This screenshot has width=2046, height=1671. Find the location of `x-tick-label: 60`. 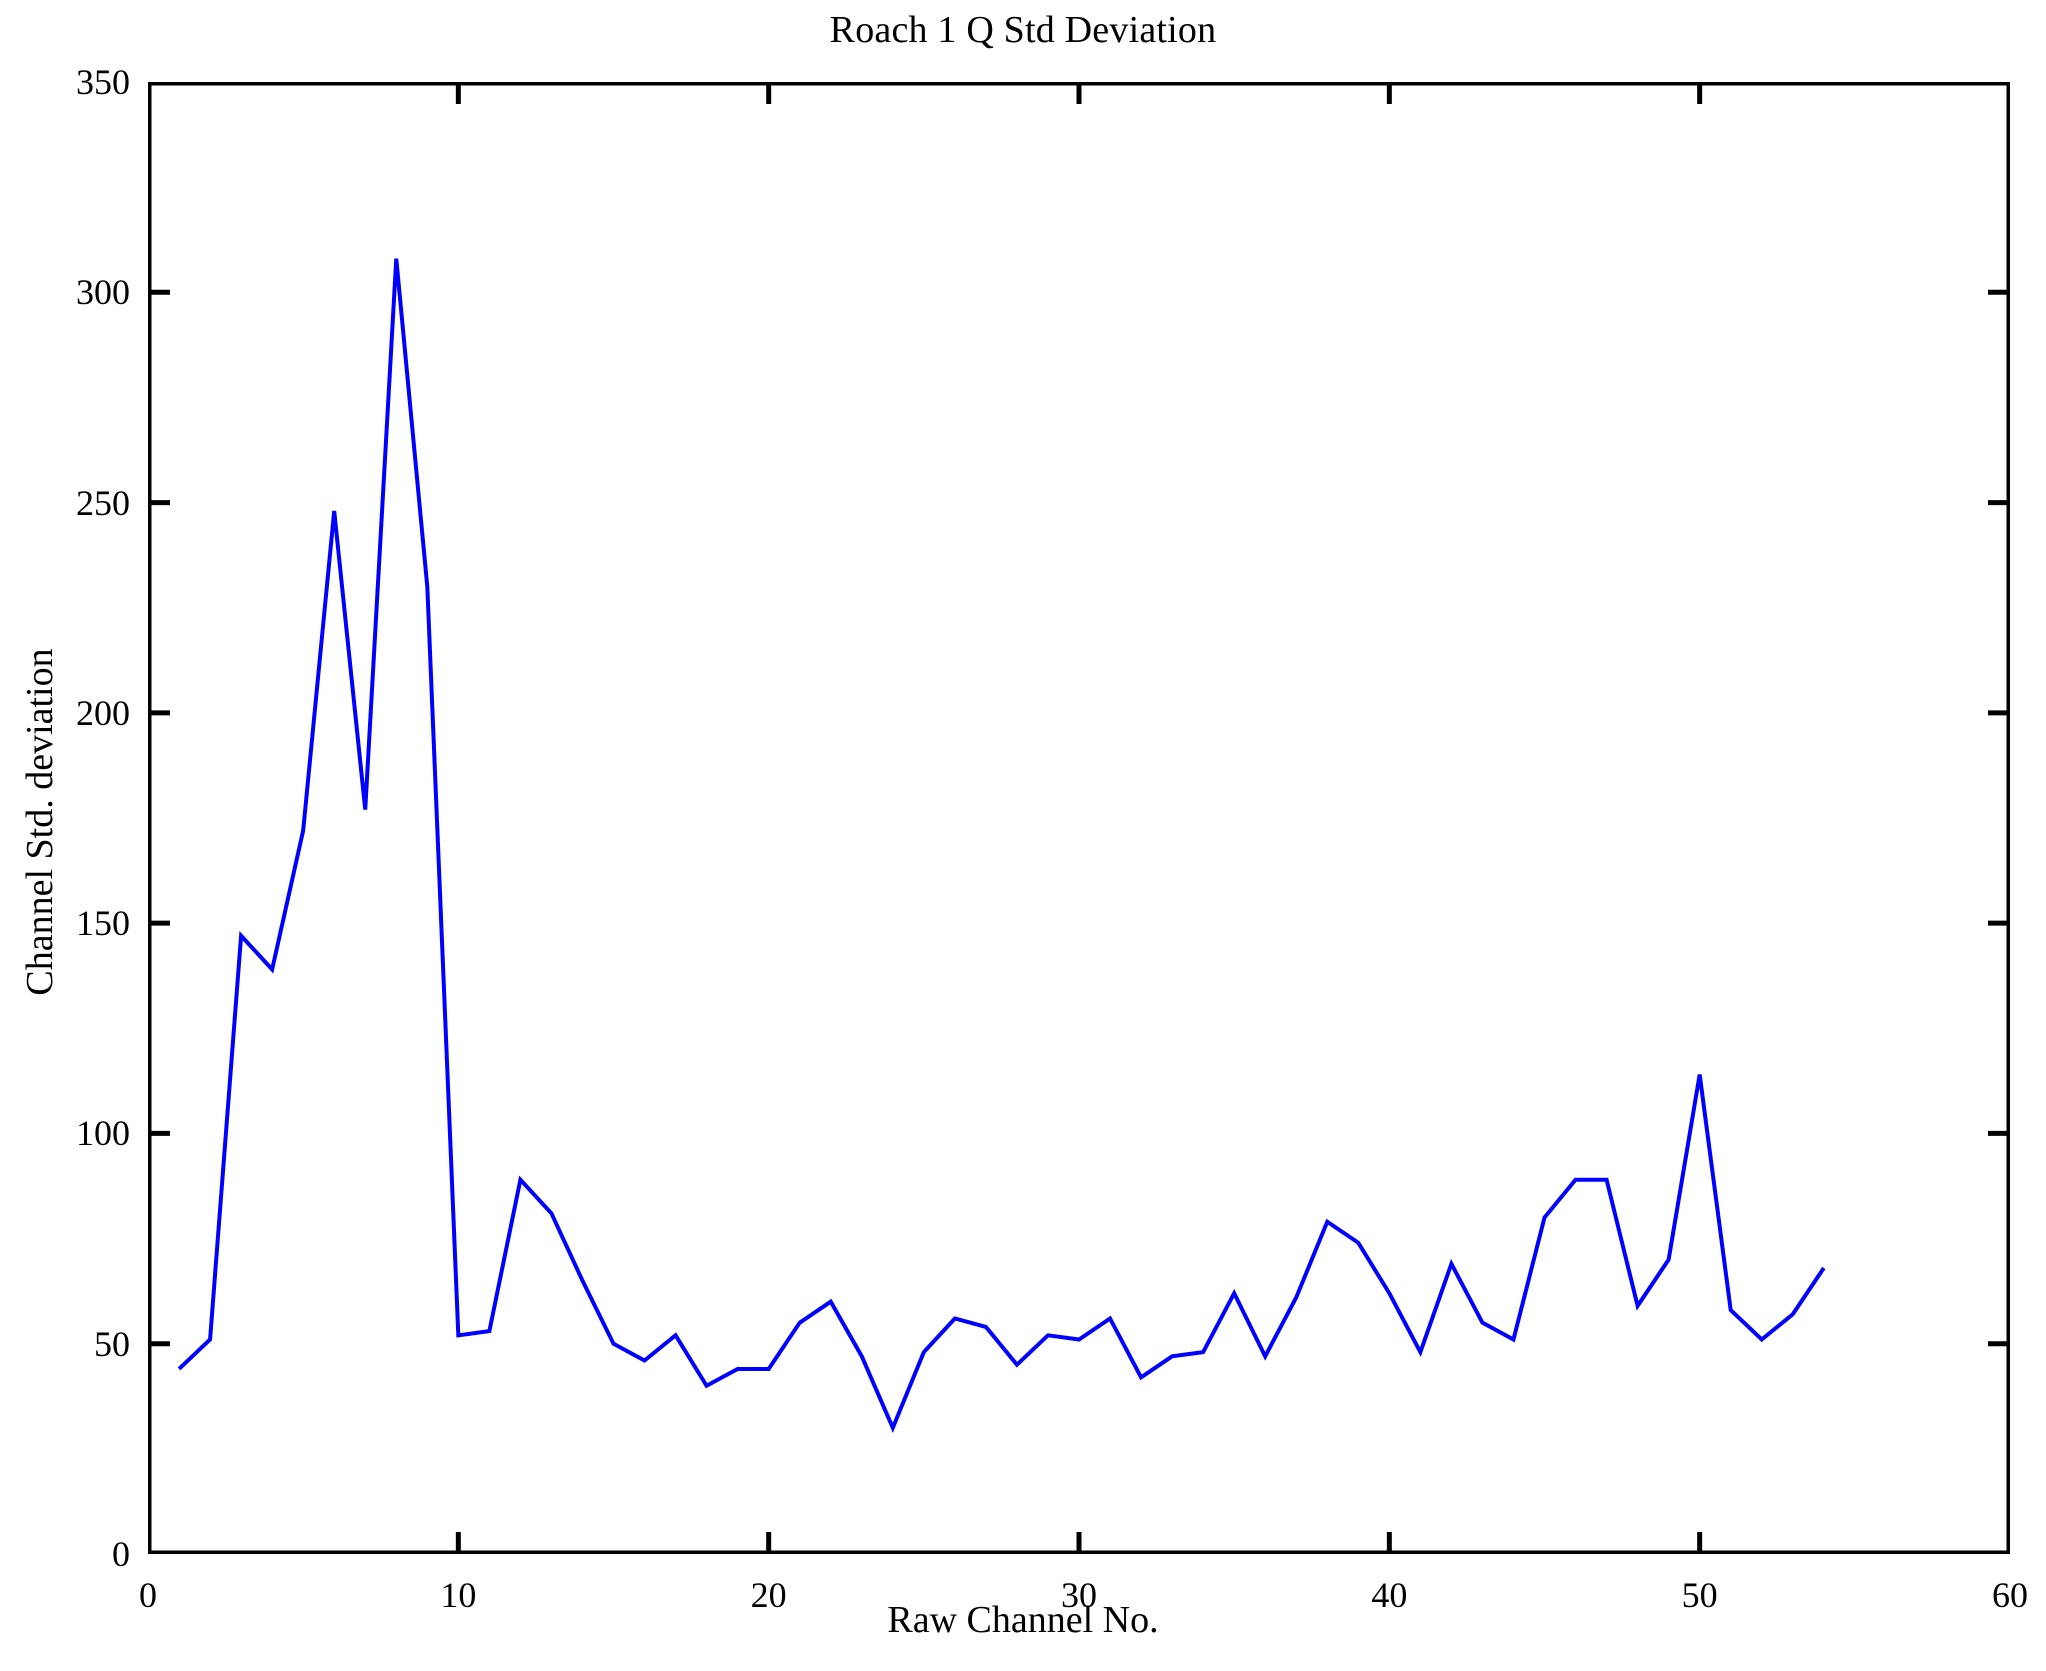

x-tick-label: 60 is located at coordinates (2010, 1595).